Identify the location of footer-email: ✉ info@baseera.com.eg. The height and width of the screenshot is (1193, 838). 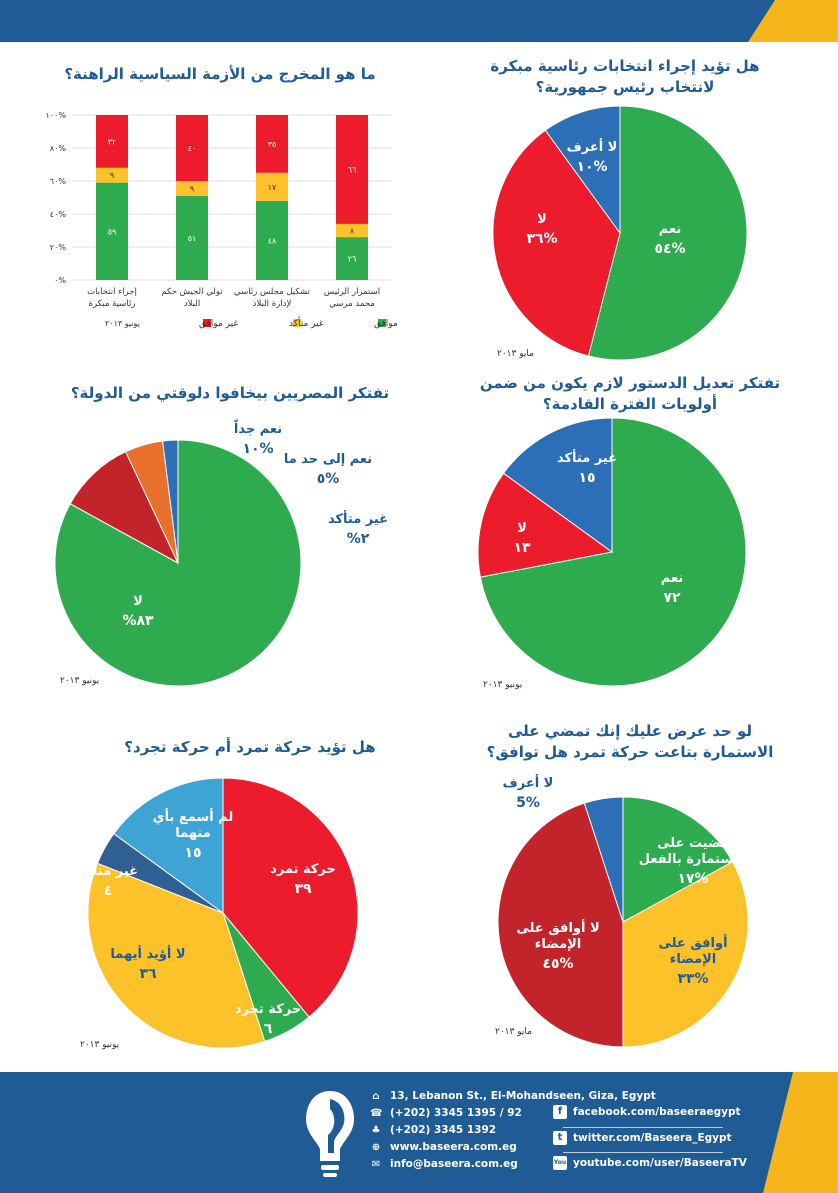
(444, 1164).